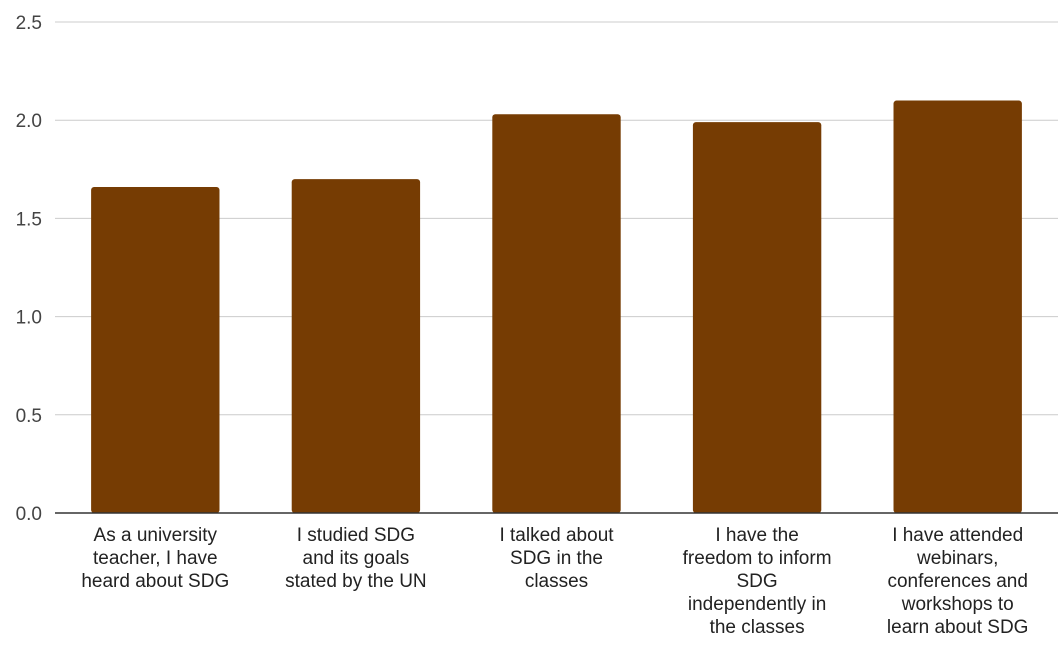  I want to click on y-tick-label: 2.5, so click(29, 23).